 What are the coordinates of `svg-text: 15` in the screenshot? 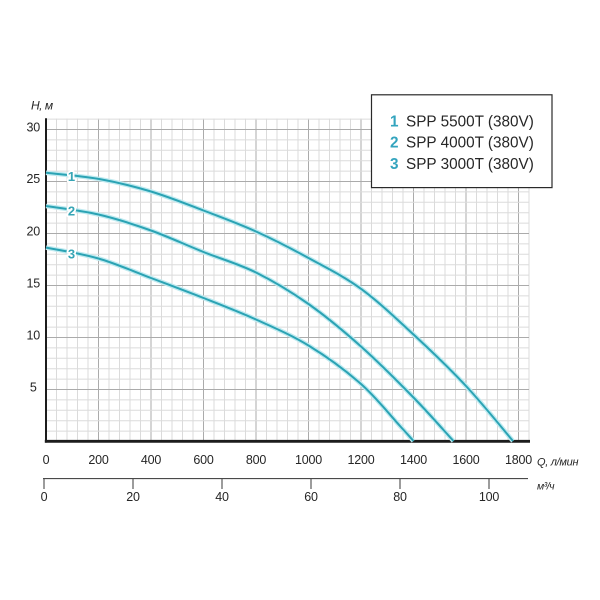 It's located at (33, 283).